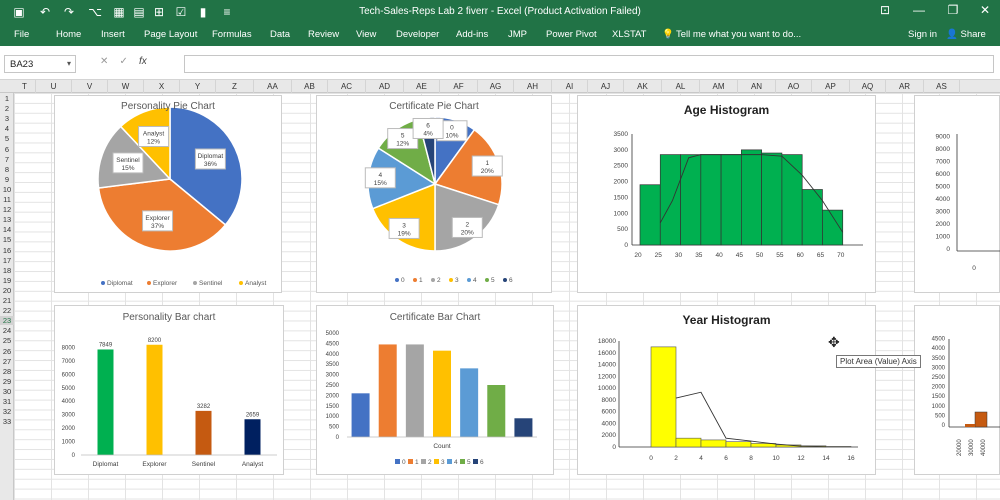 The height and width of the screenshot is (500, 1000). Describe the element at coordinates (7, 149) in the screenshot. I see `row-header: 6` at that location.